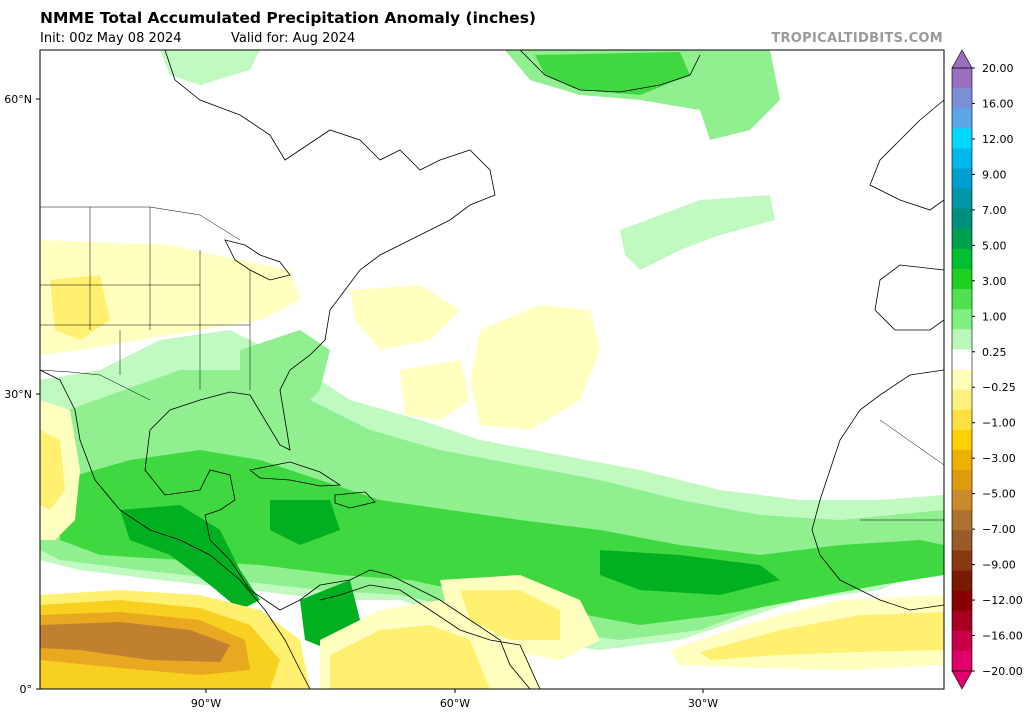  Describe the element at coordinates (1002, 671) in the screenshot. I see `colorbar-label: −20.00` at that location.